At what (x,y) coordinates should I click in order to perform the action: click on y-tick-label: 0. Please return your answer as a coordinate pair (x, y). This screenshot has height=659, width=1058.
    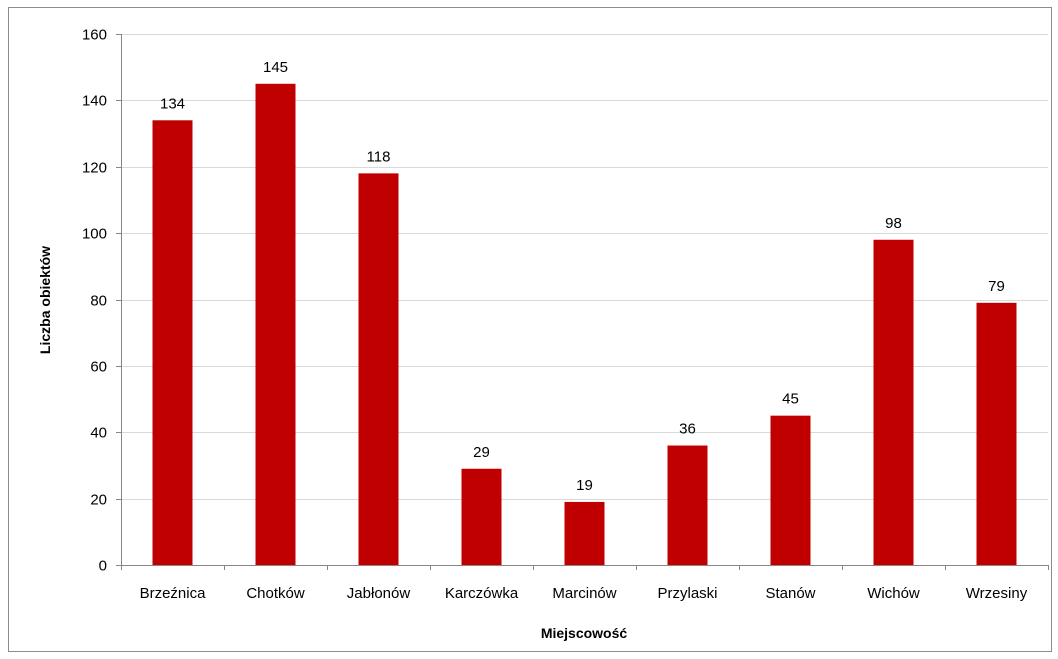
    Looking at the image, I should click on (103, 566).